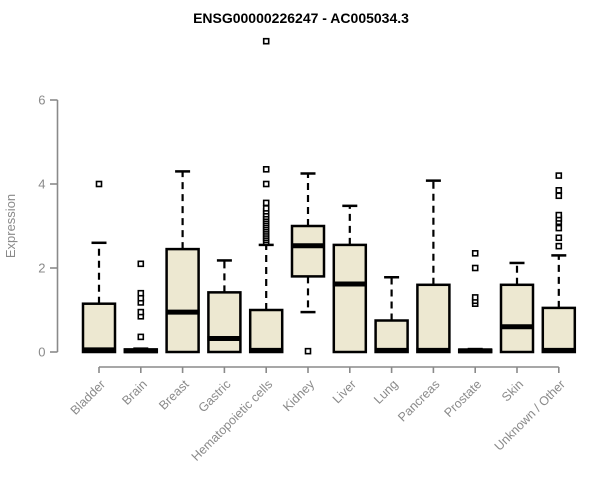 This screenshot has width=600, height=500. What do you see at coordinates (462, 398) in the screenshot?
I see `x-category-label: Prostate` at bounding box center [462, 398].